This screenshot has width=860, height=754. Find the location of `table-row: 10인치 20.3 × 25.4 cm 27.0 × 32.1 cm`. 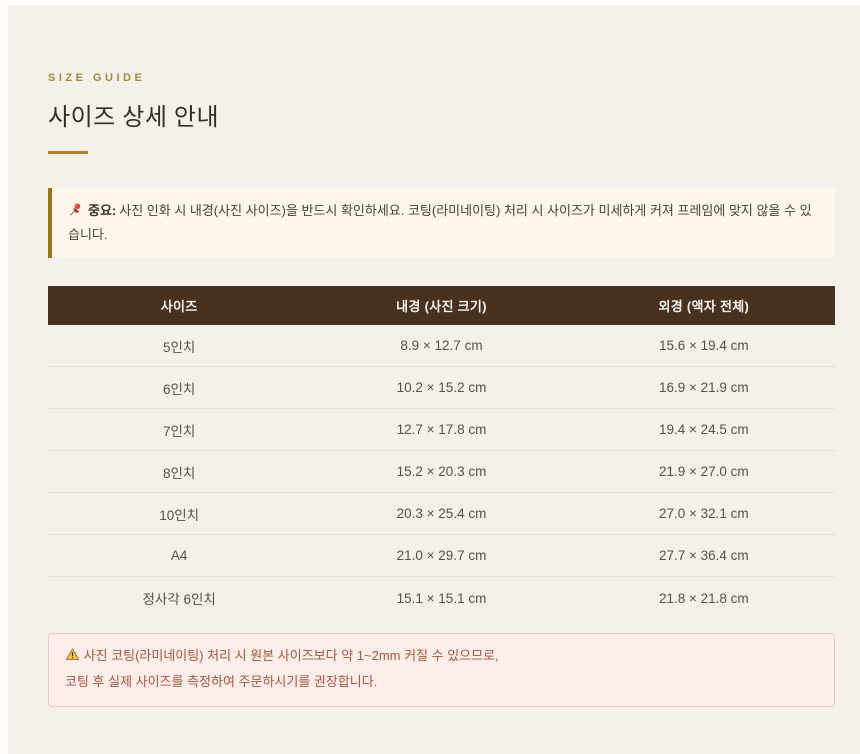

table-row: 10인치 20.3 × 25.4 cm 27.0 × 32.1 cm is located at coordinates (441, 514).